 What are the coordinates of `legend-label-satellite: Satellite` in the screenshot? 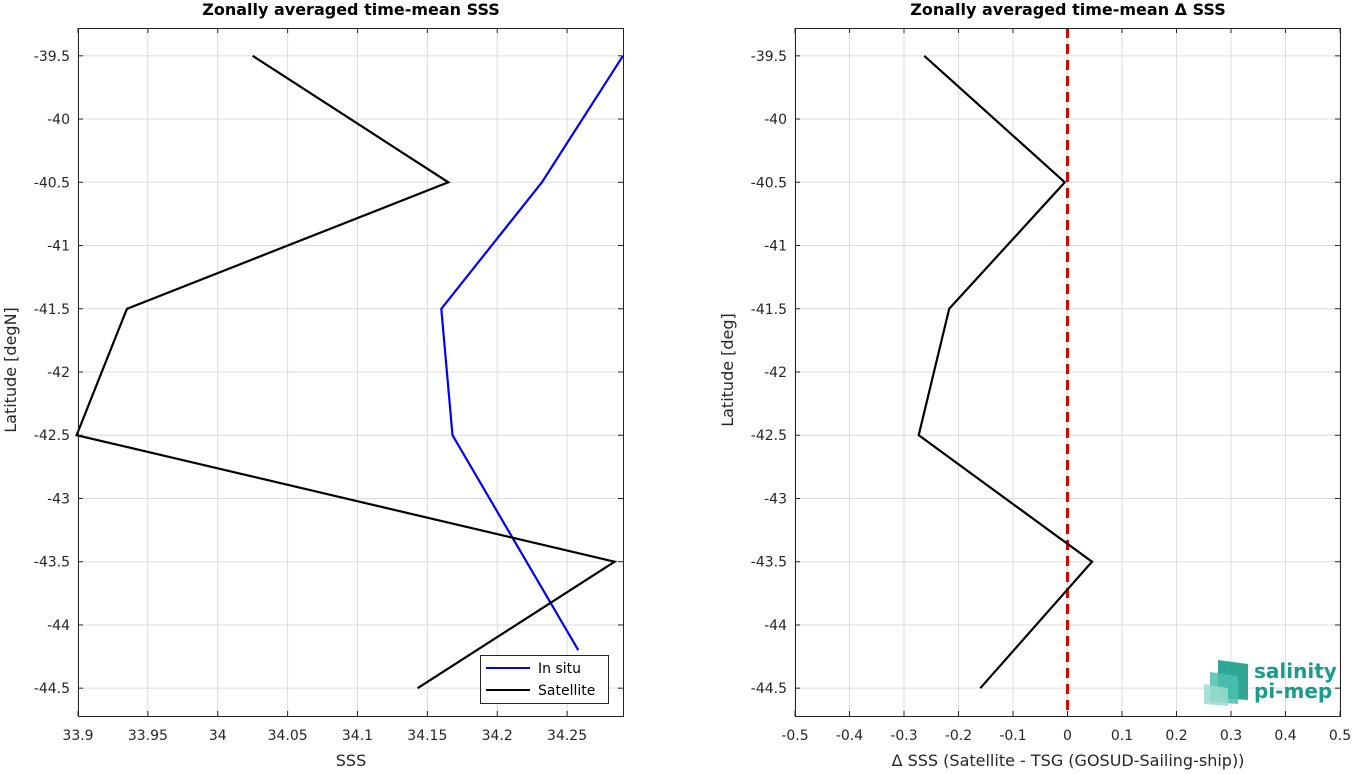 It's located at (566, 691).